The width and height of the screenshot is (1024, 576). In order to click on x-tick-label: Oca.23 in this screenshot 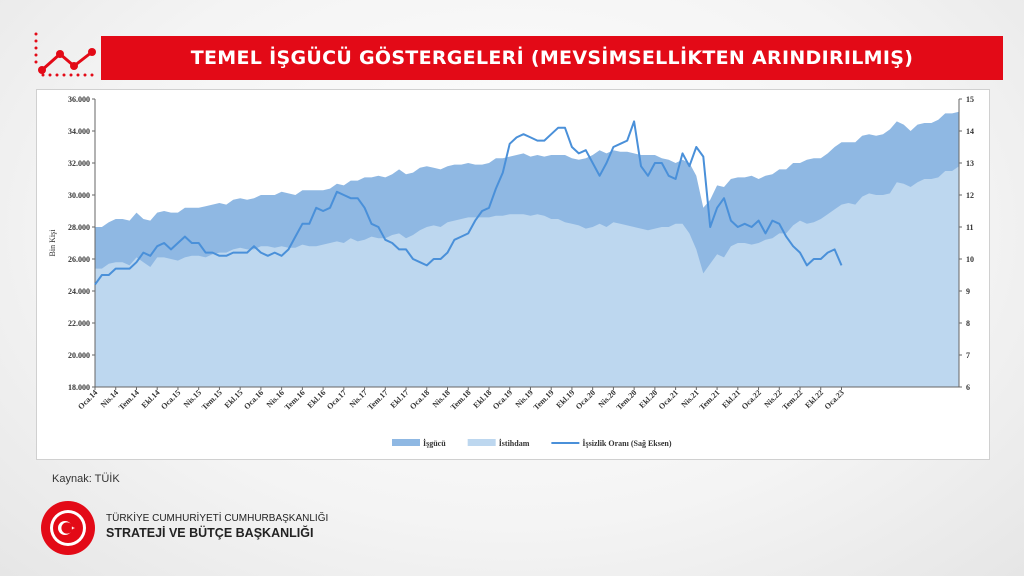, I will do `click(834, 399)`.